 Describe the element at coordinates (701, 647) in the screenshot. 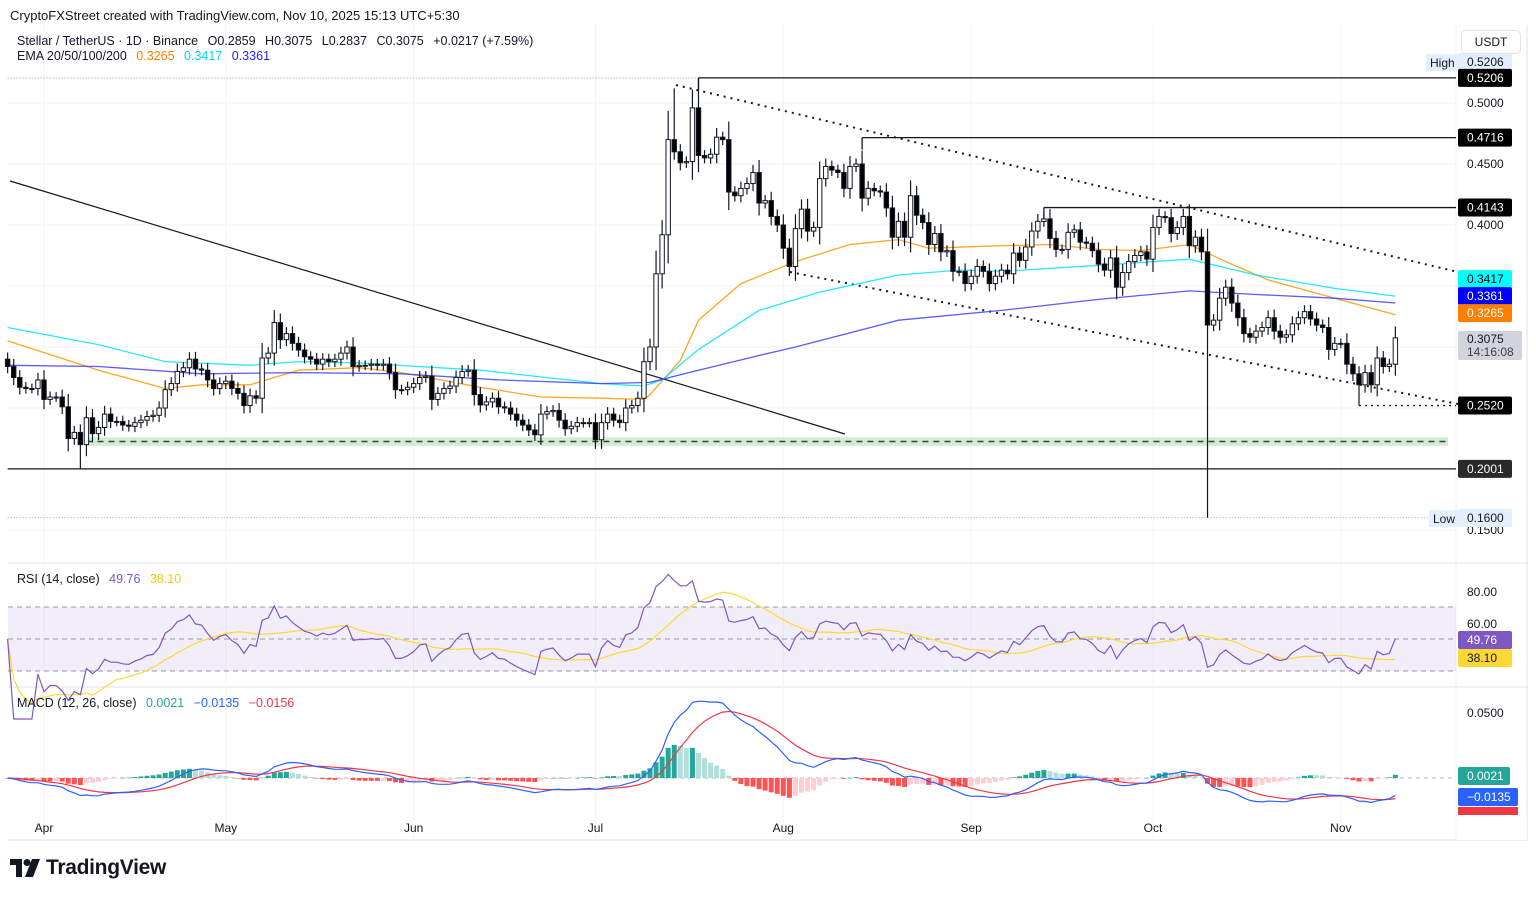

I see `rsi-signal-line` at that location.